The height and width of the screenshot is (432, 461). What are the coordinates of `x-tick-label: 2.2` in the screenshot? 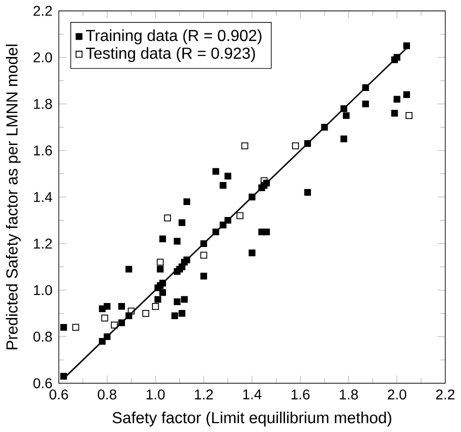 It's located at (445, 394).